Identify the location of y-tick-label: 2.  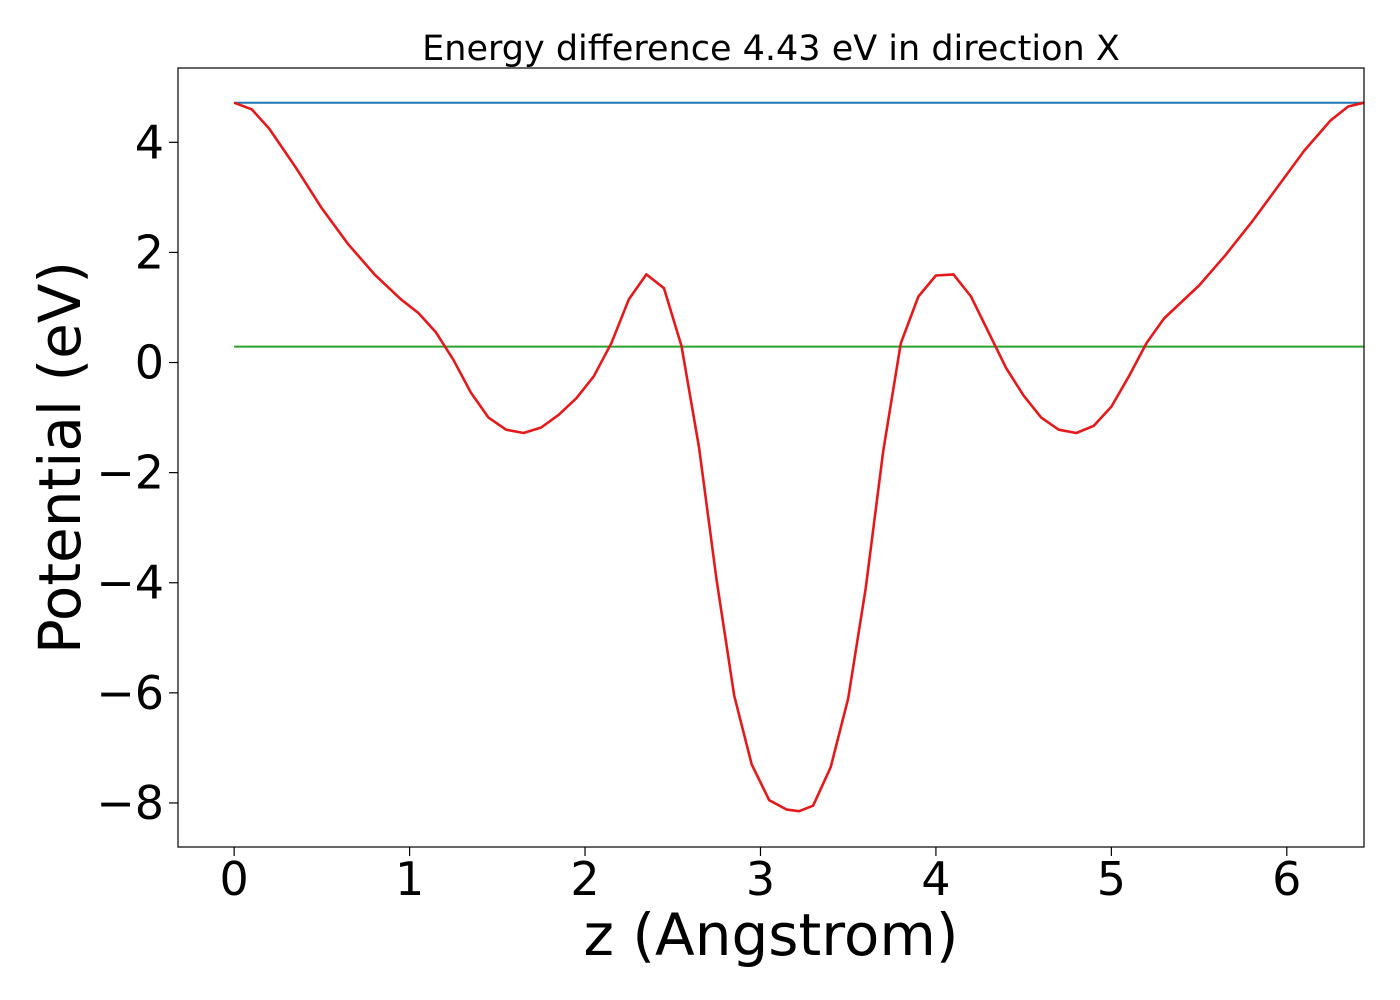
(149, 252).